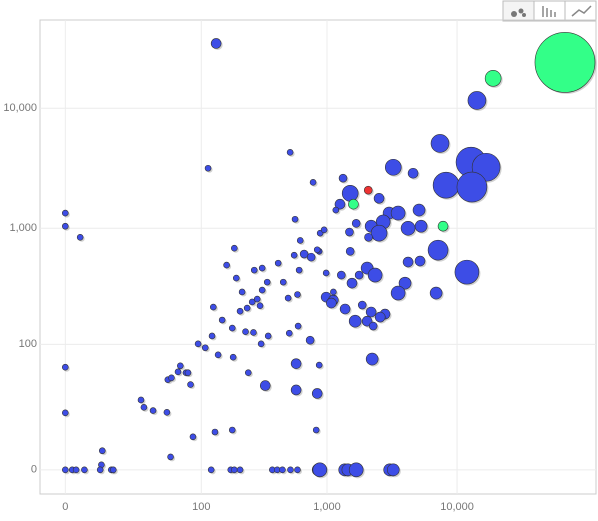 This screenshot has width=598, height=521. I want to click on x-tick-label: 10,000, so click(457, 507).